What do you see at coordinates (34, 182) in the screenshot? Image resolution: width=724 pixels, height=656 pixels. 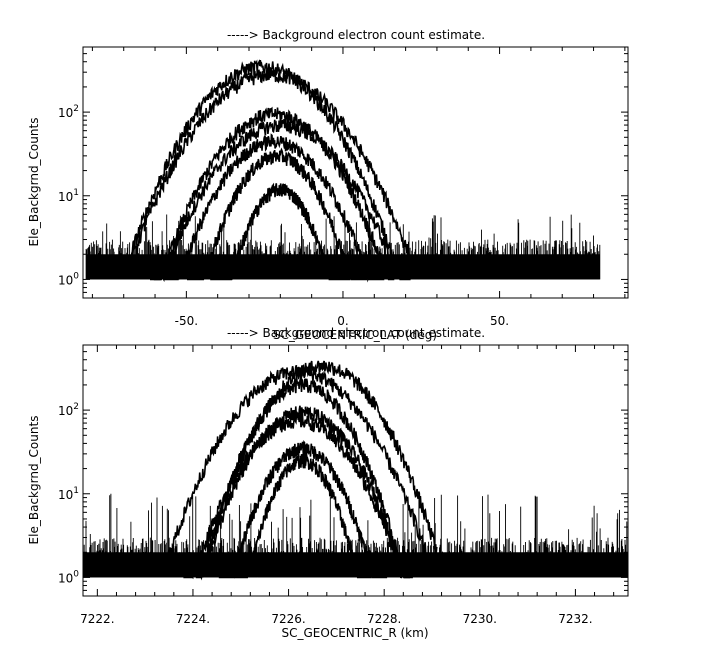 I see `top-y-axis-label: Ele_Backgrnd_Counts` at bounding box center [34, 182].